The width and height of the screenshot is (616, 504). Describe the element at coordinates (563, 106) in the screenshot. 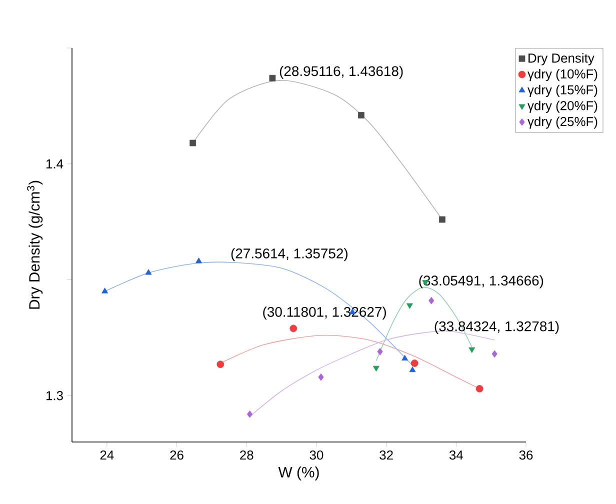

I see `legend-label: γdry (20%F)` at that location.